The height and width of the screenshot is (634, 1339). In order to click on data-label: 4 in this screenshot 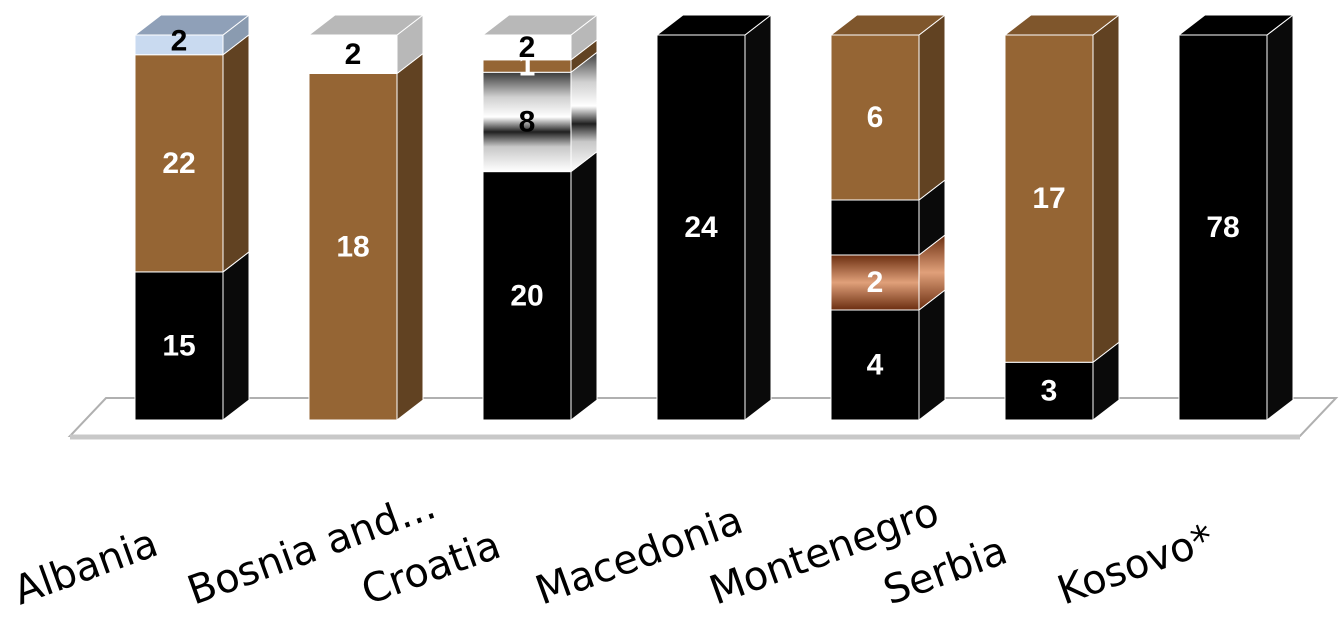, I will do `click(875, 365)`.